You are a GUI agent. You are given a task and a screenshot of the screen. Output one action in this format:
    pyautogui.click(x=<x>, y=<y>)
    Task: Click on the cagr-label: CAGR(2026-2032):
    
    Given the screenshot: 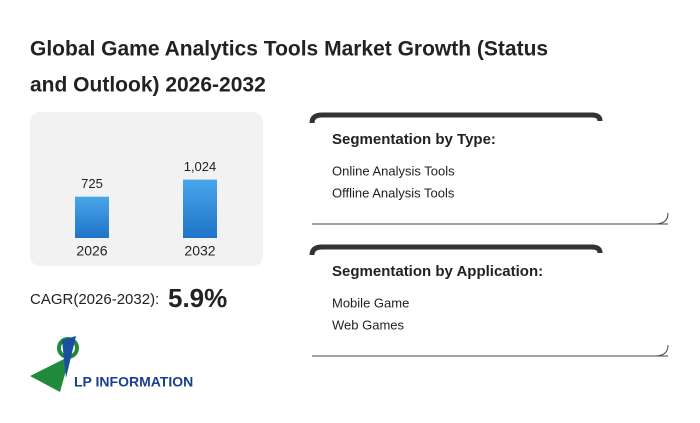 What is the action you would take?
    pyautogui.click(x=94, y=299)
    